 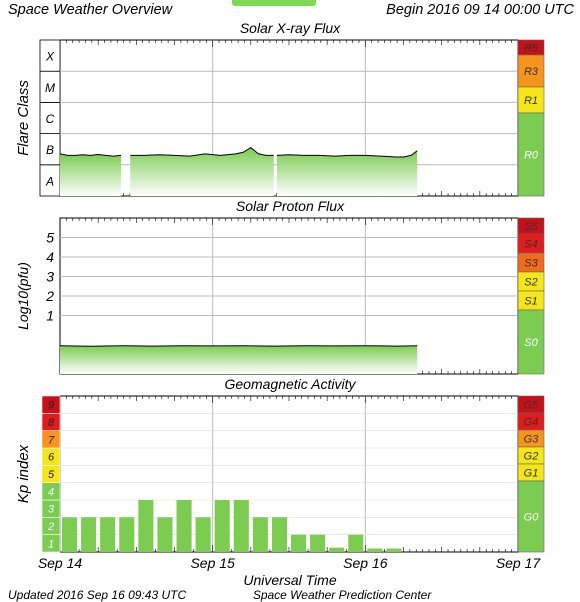 What do you see at coordinates (531, 457) in the screenshot?
I see `scale-label-g2: G2` at bounding box center [531, 457].